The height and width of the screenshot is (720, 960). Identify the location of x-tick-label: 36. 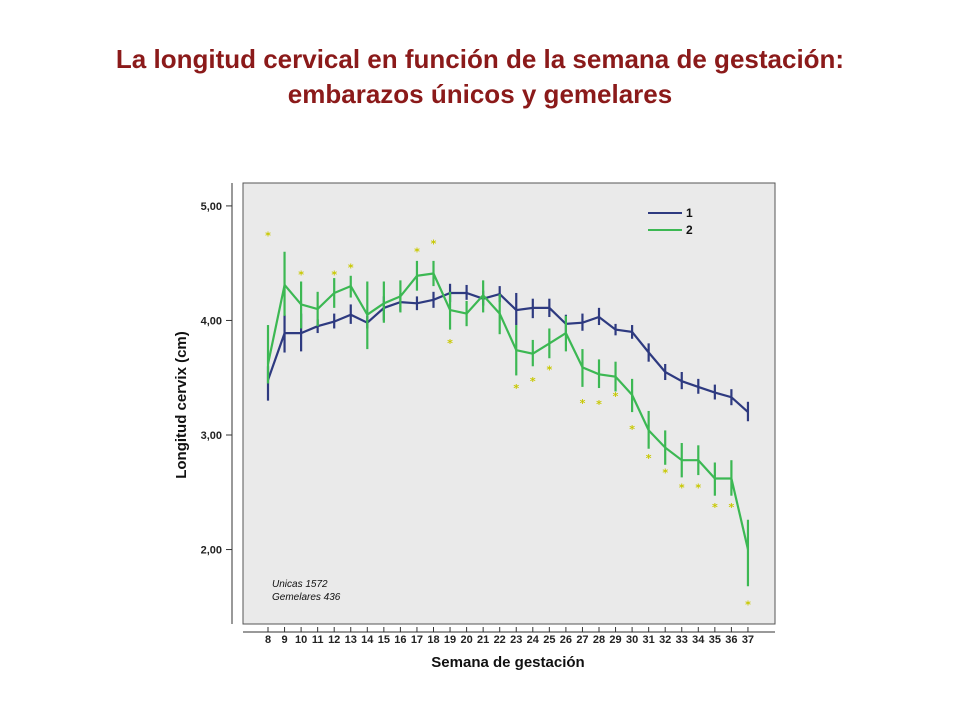
(731, 640).